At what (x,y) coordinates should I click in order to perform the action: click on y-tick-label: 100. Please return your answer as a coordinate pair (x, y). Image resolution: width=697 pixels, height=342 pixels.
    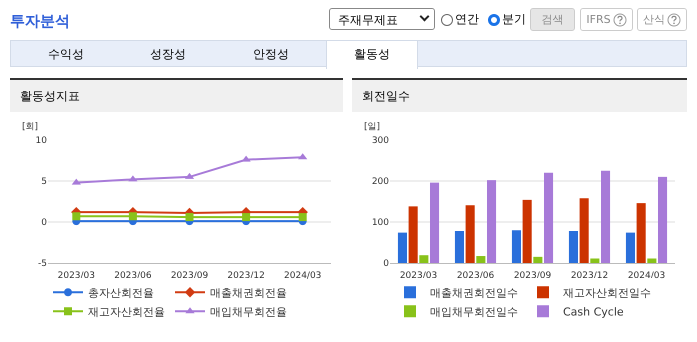
    Looking at the image, I should click on (381, 223).